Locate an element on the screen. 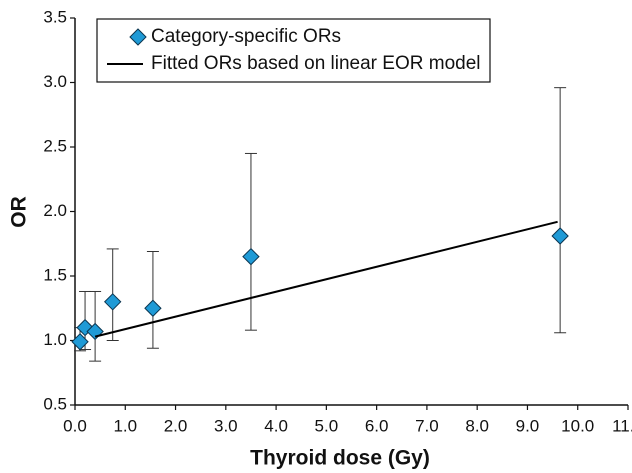  x-tick-label: 3.0 is located at coordinates (226, 425).